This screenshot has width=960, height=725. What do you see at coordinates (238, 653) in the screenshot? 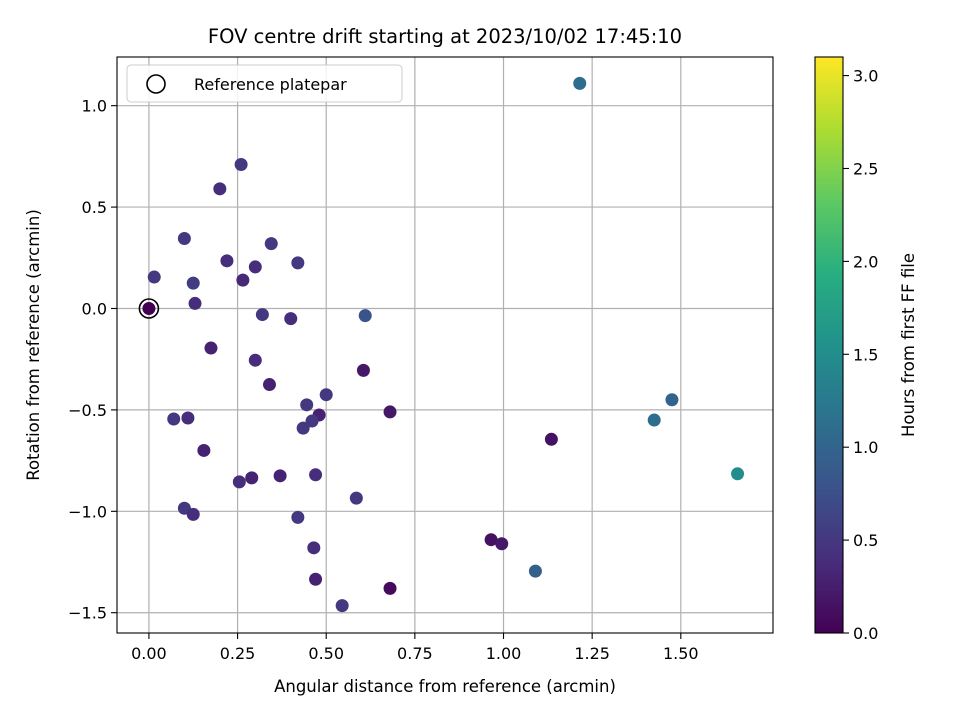
I see `x-tick-label: 0.25` at bounding box center [238, 653].